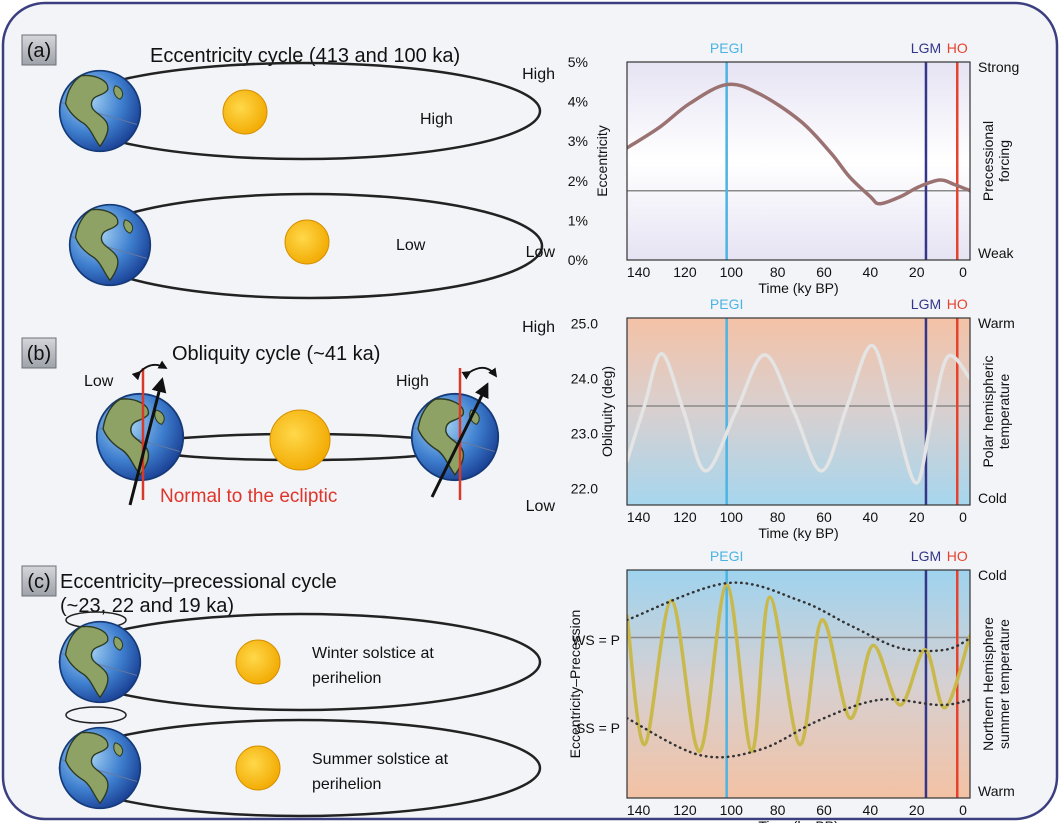 Image resolution: width=1060 pixels, height=828 pixels. Describe the element at coordinates (1004, 412) in the screenshot. I see `y2-axis-title: temperature` at that location.